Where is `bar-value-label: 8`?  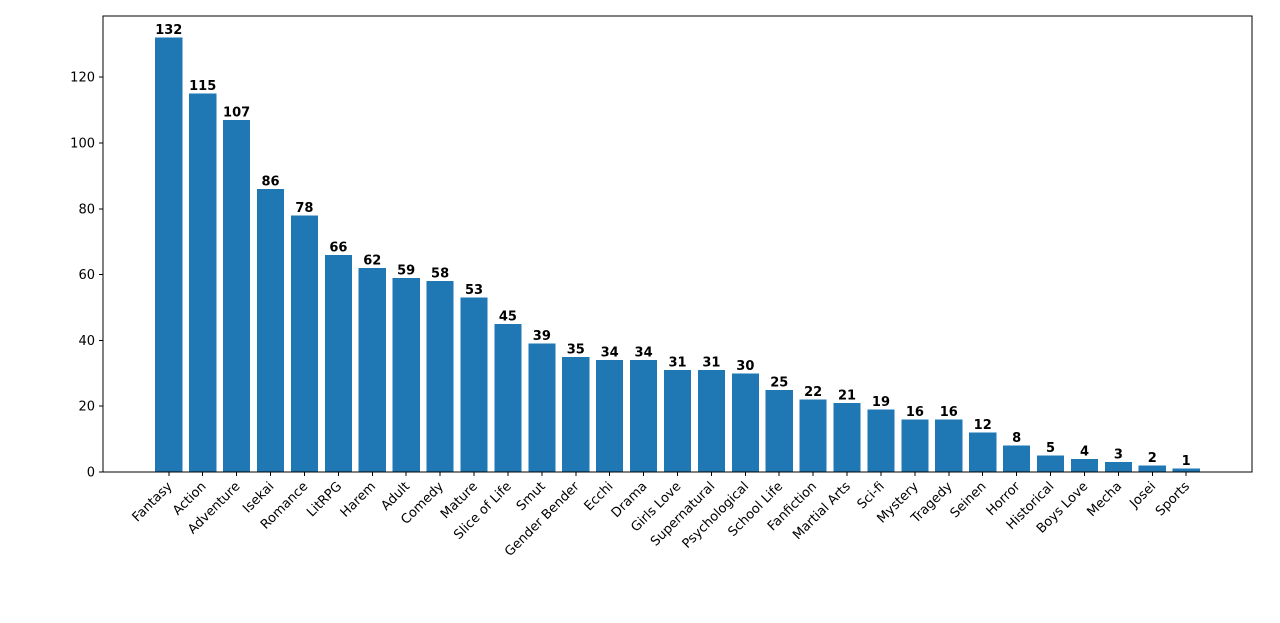
bar-value-label: 8 is located at coordinates (1016, 438).